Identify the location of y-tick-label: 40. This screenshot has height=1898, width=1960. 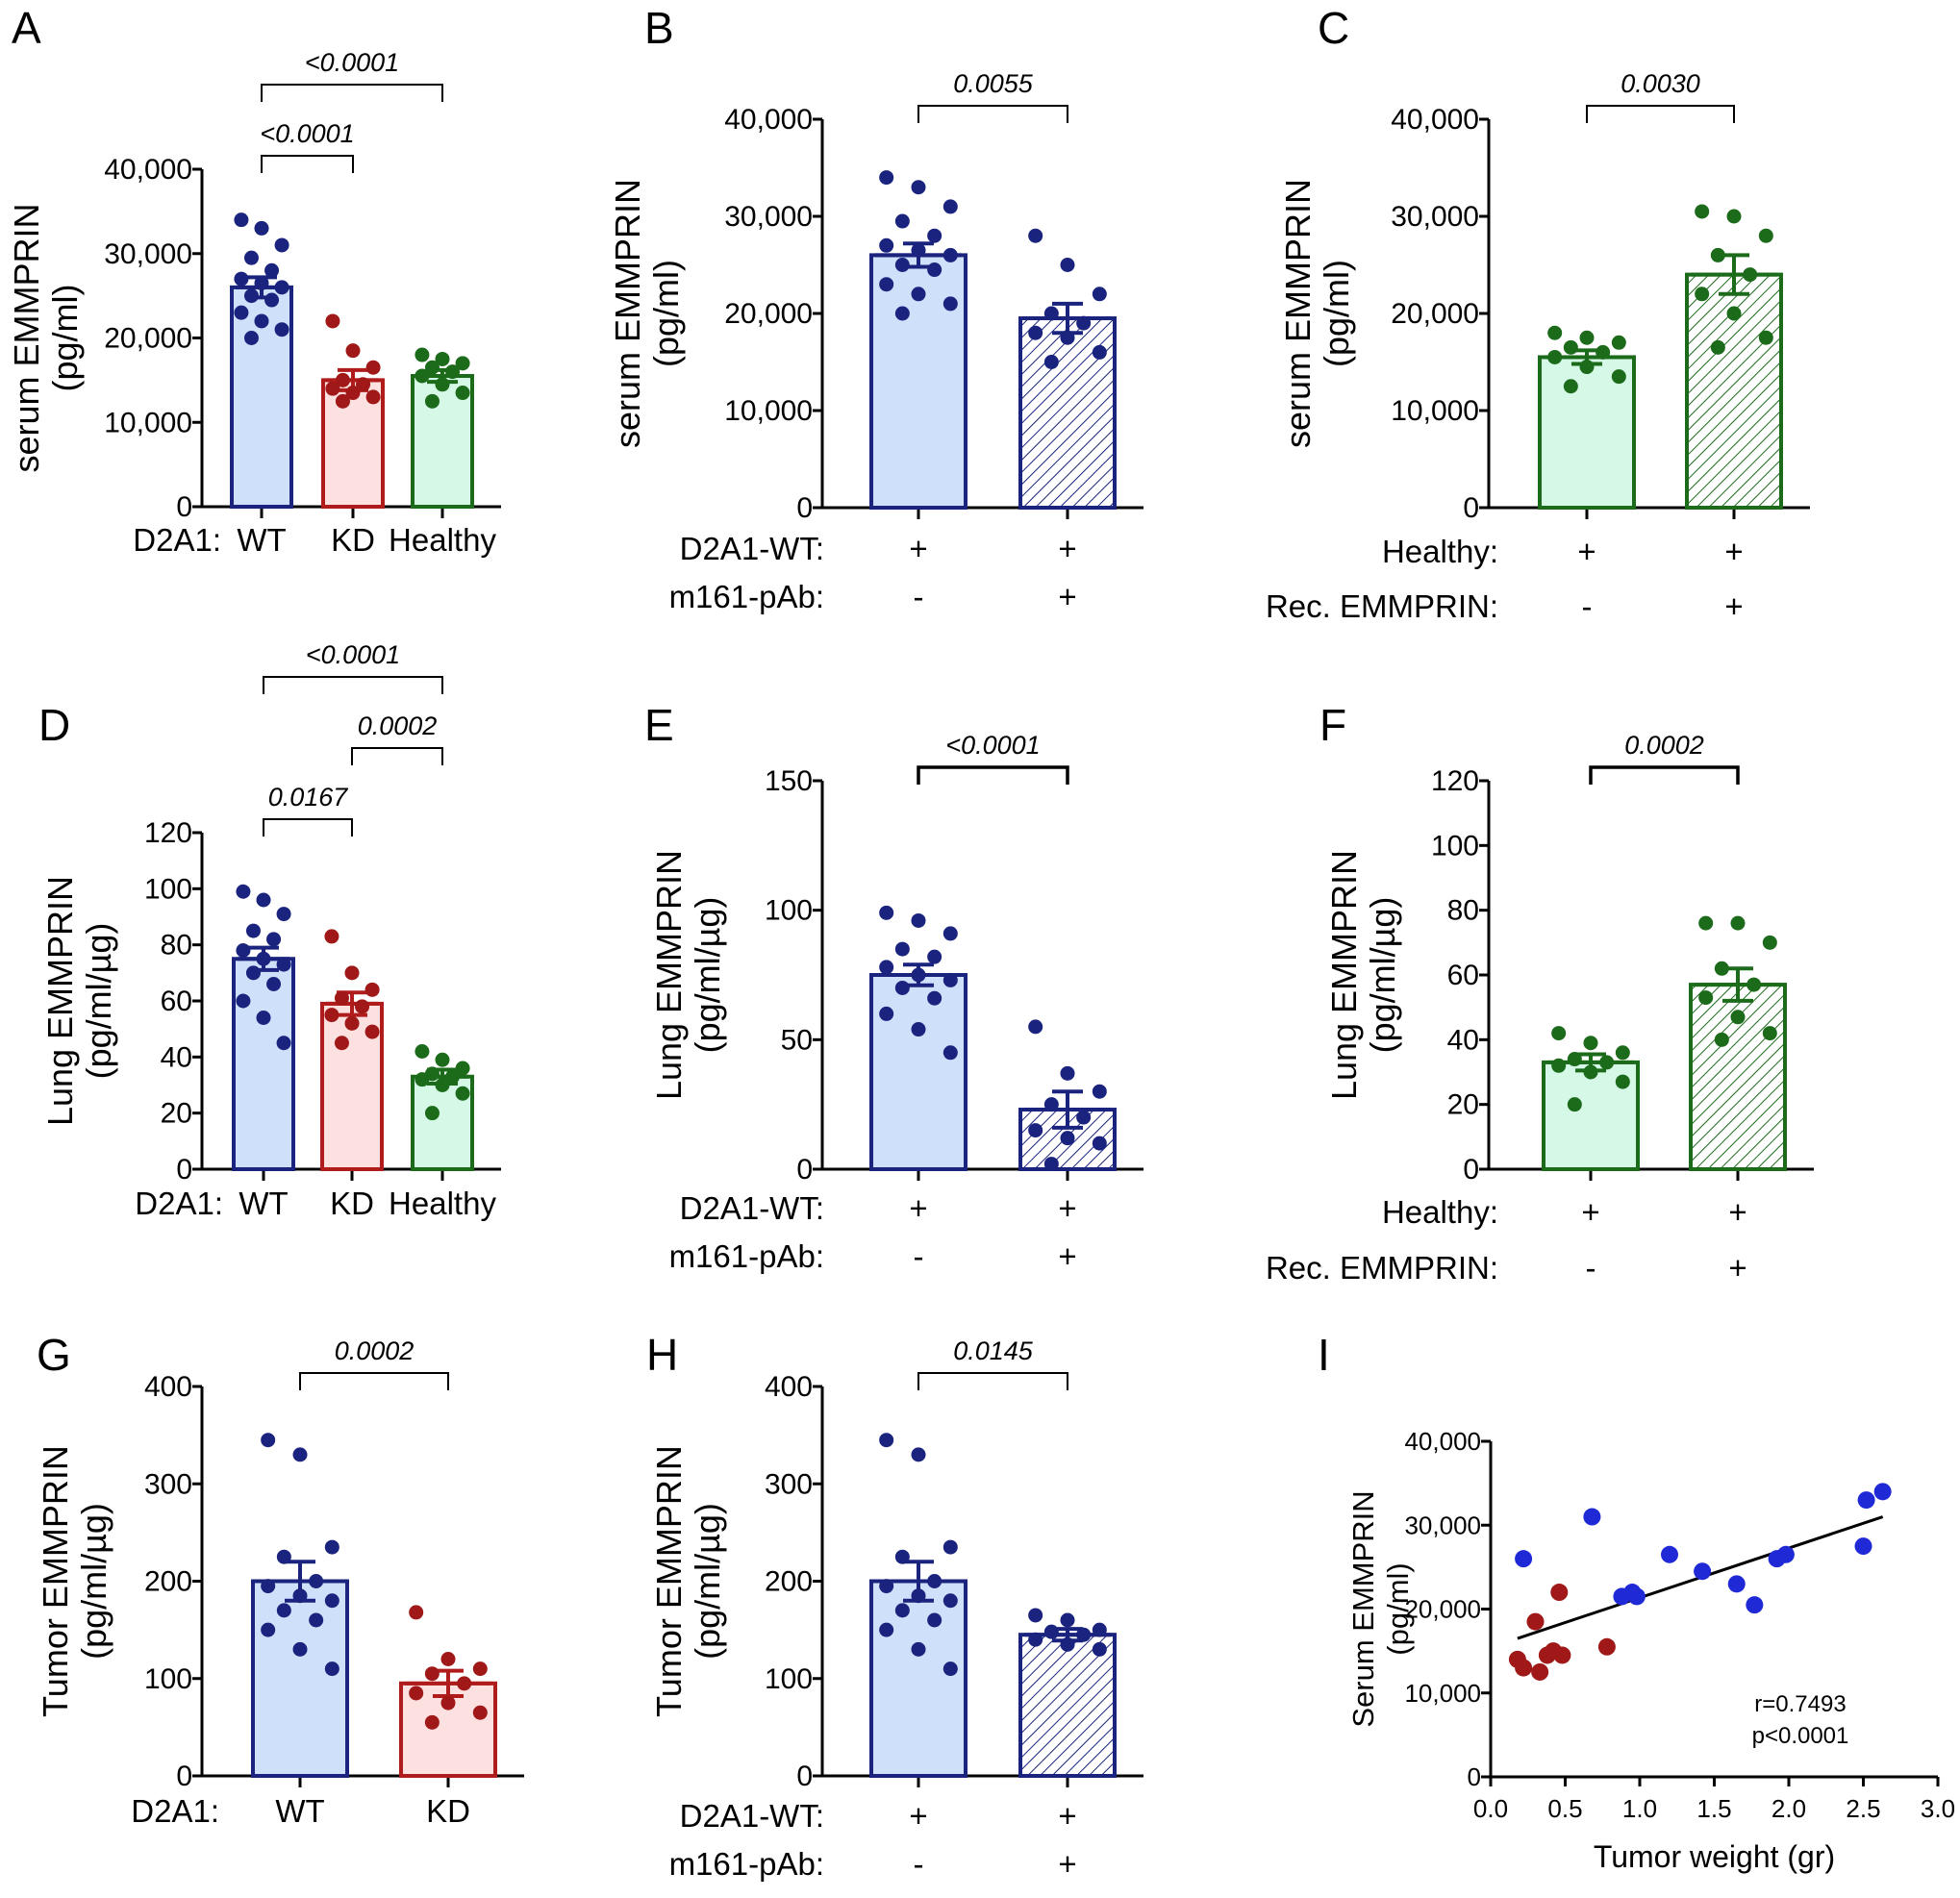
(176, 1057).